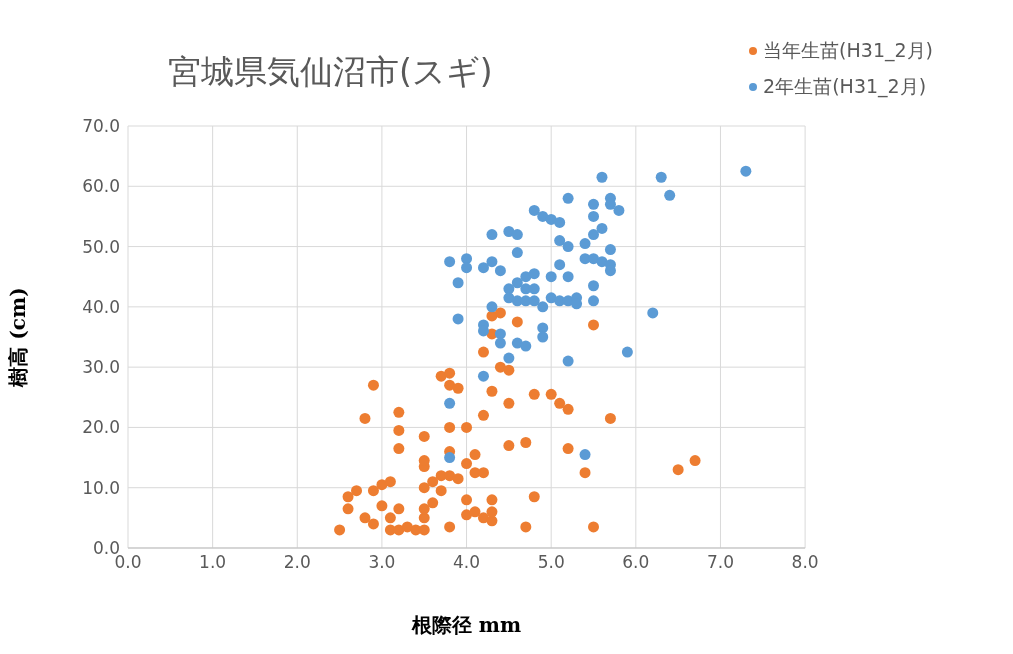 The width and height of the screenshot is (1013, 654). I want to click on x-tick-label: 7.0, so click(720, 562).